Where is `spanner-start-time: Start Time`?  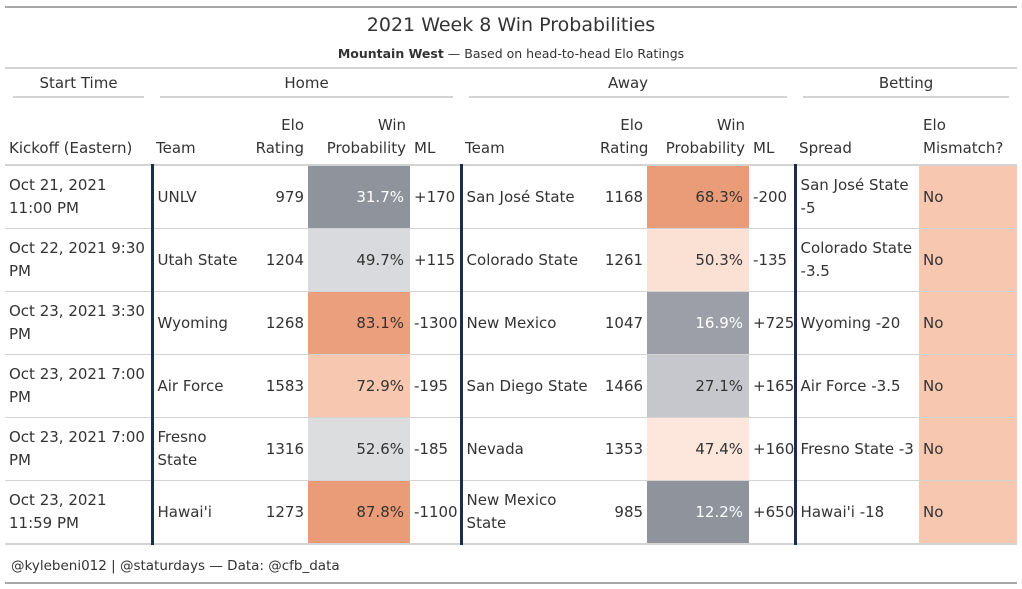 spanner-start-time: Start Time is located at coordinates (78, 86).